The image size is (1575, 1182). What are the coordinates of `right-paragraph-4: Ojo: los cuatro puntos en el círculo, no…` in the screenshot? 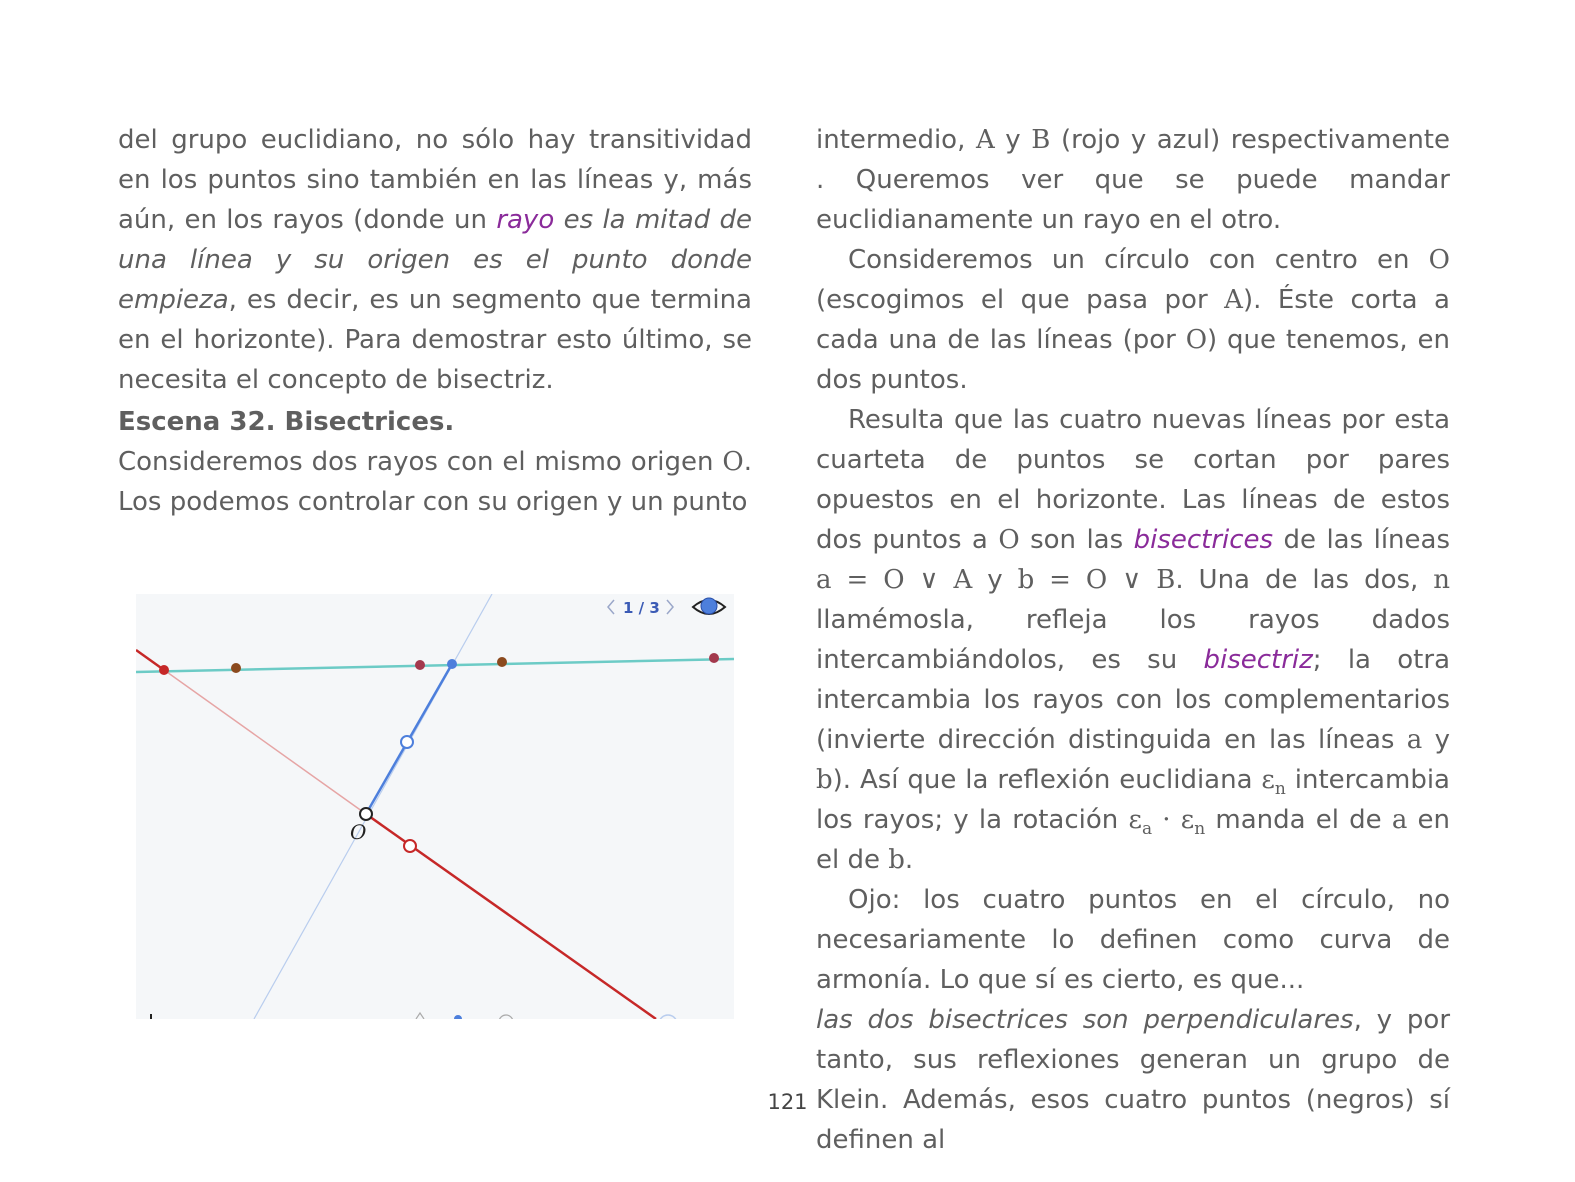 It's located at (1133, 940).